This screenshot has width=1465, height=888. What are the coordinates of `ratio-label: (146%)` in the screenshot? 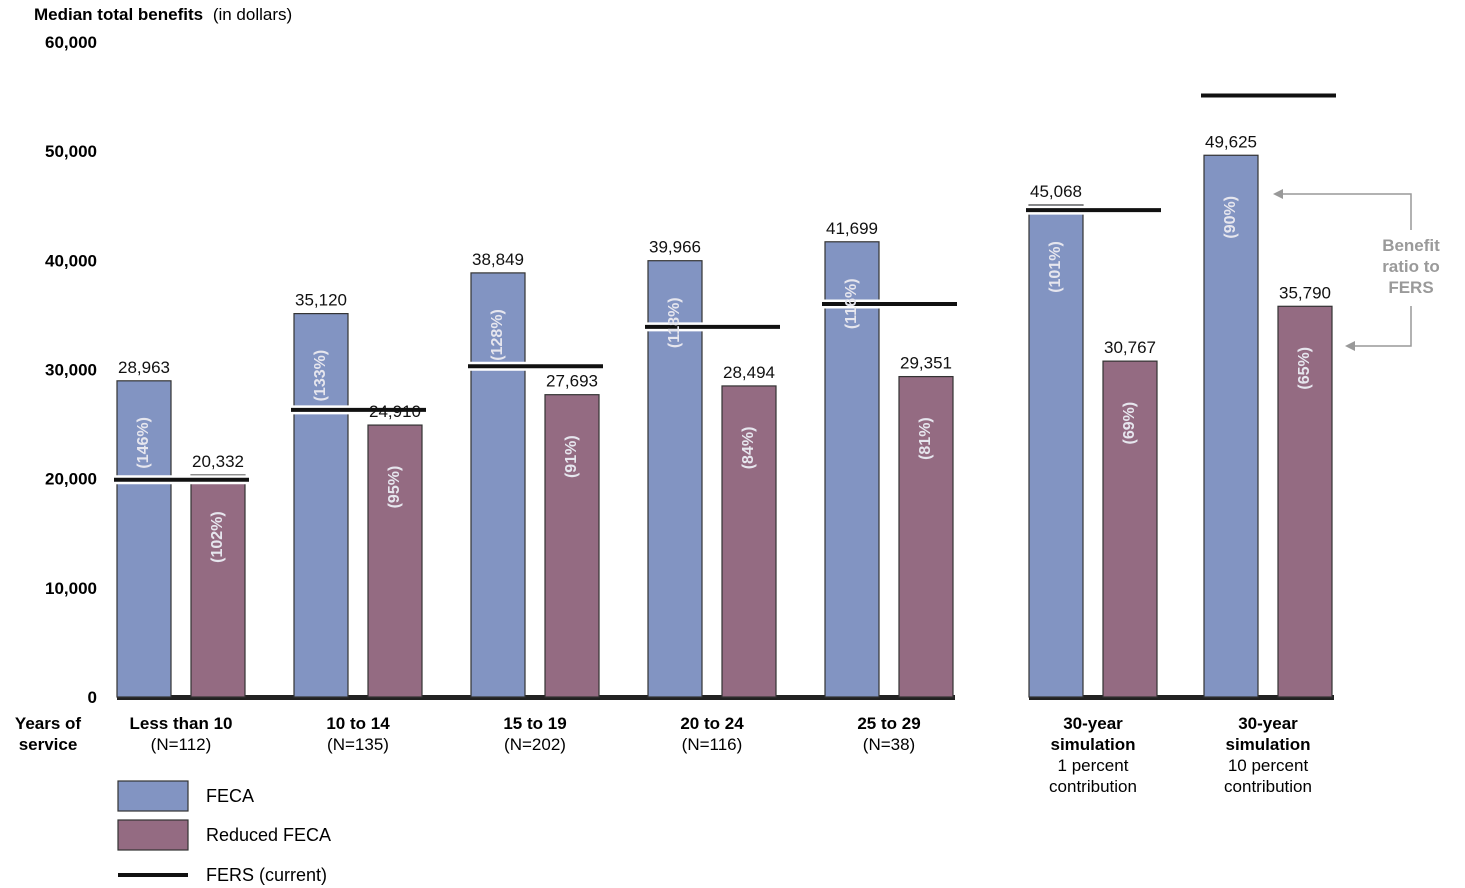 It's located at (143, 443).